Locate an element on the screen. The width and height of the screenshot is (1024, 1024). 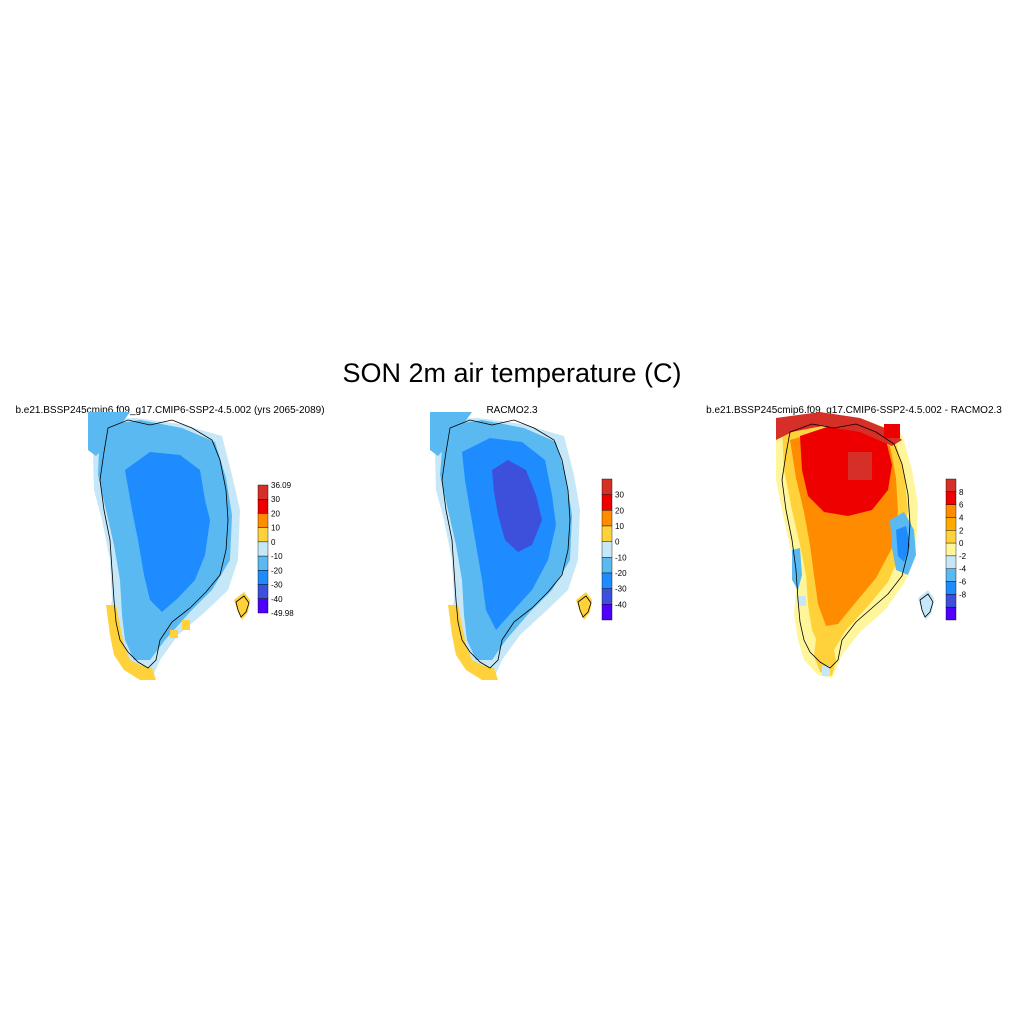
diff-zone-cold-east-core is located at coordinates (903, 544).